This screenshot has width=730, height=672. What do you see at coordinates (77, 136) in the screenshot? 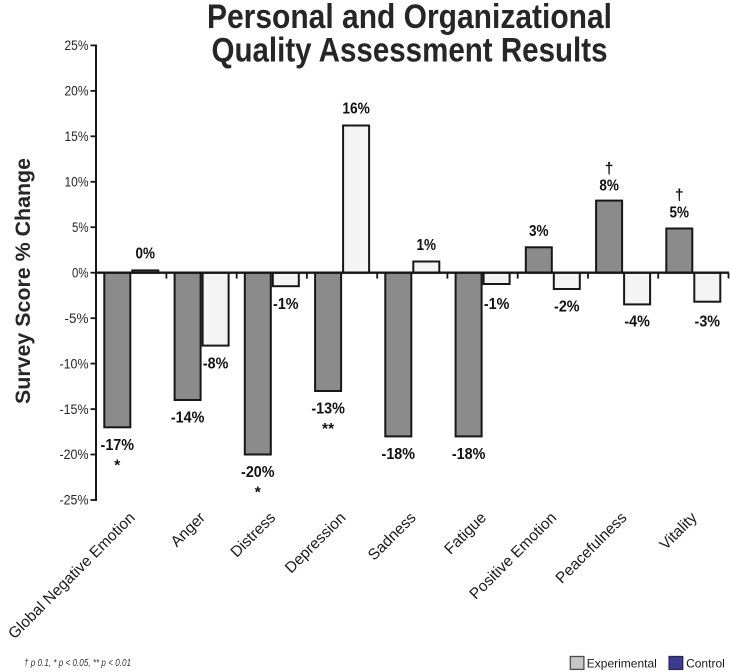
I see `svg-text: 15%` at bounding box center [77, 136].